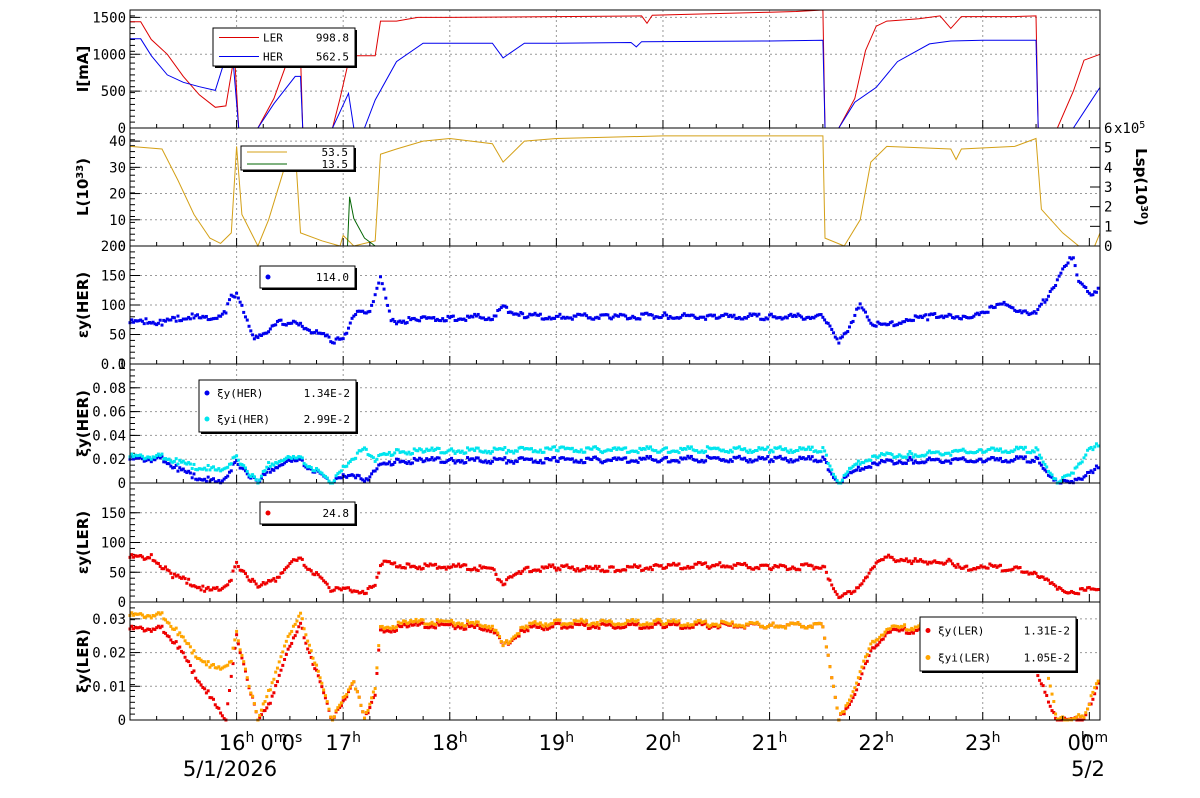  What do you see at coordinates (876, 742) in the screenshot?
I see `x-tick-label: 22h` at bounding box center [876, 742].